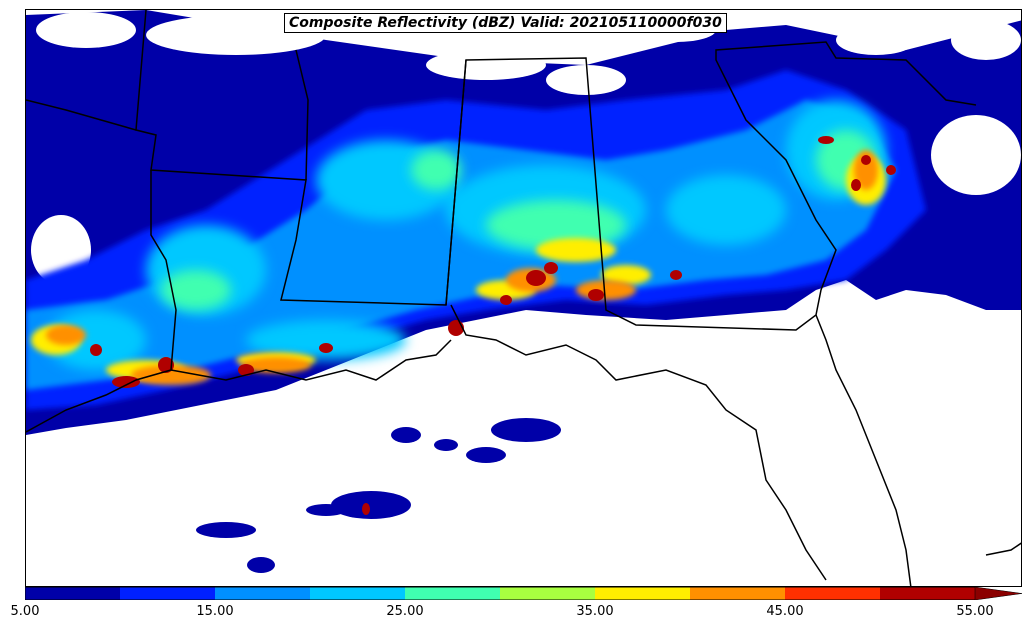 The image size is (1033, 633). Describe the element at coordinates (998, 593) in the screenshot. I see `colorbar-extend-arrow` at that location.